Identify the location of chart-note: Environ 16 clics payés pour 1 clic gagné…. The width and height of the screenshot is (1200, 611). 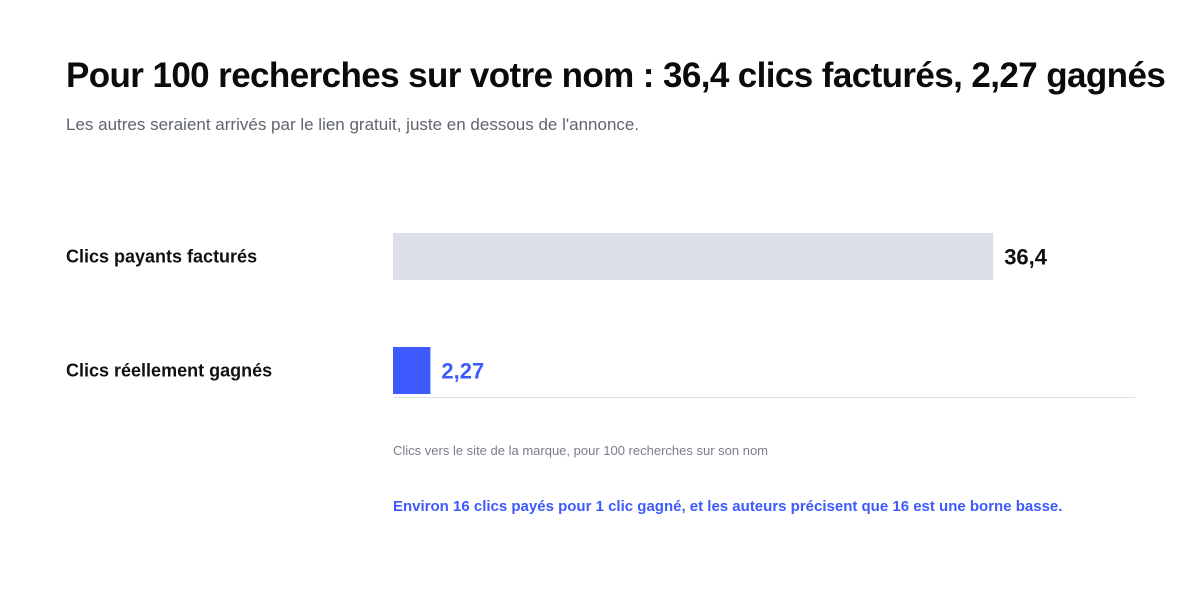
(728, 506).